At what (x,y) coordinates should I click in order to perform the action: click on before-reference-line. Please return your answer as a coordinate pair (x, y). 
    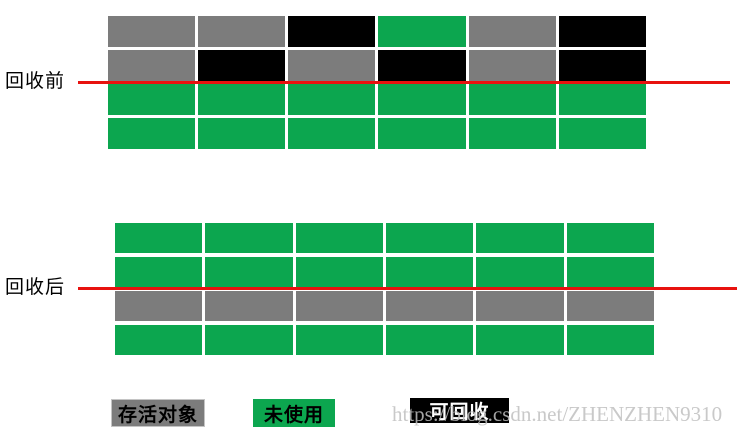
    Looking at the image, I should click on (404, 82).